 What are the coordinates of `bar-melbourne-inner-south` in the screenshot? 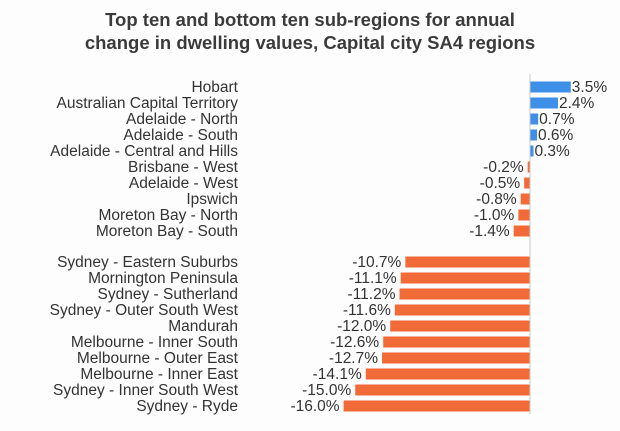 It's located at (456, 342).